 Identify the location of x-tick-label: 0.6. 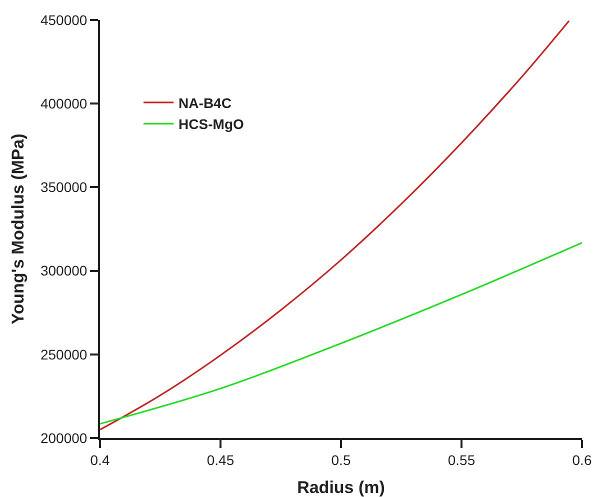
(582, 460).